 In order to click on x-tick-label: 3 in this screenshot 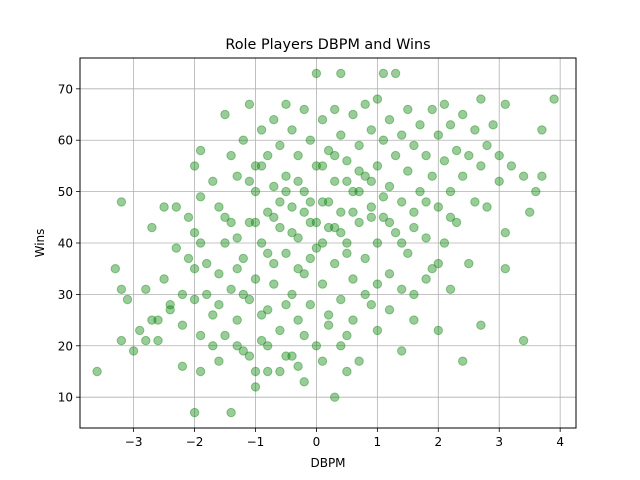, I will do `click(499, 442)`.